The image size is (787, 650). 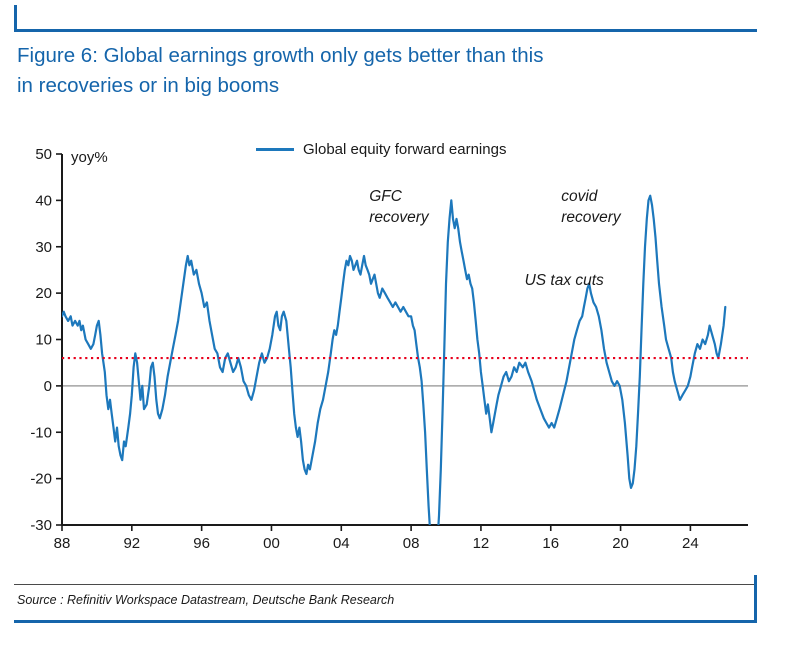 What do you see at coordinates (620, 543) in the screenshot?
I see `x-tick-label: 20` at bounding box center [620, 543].